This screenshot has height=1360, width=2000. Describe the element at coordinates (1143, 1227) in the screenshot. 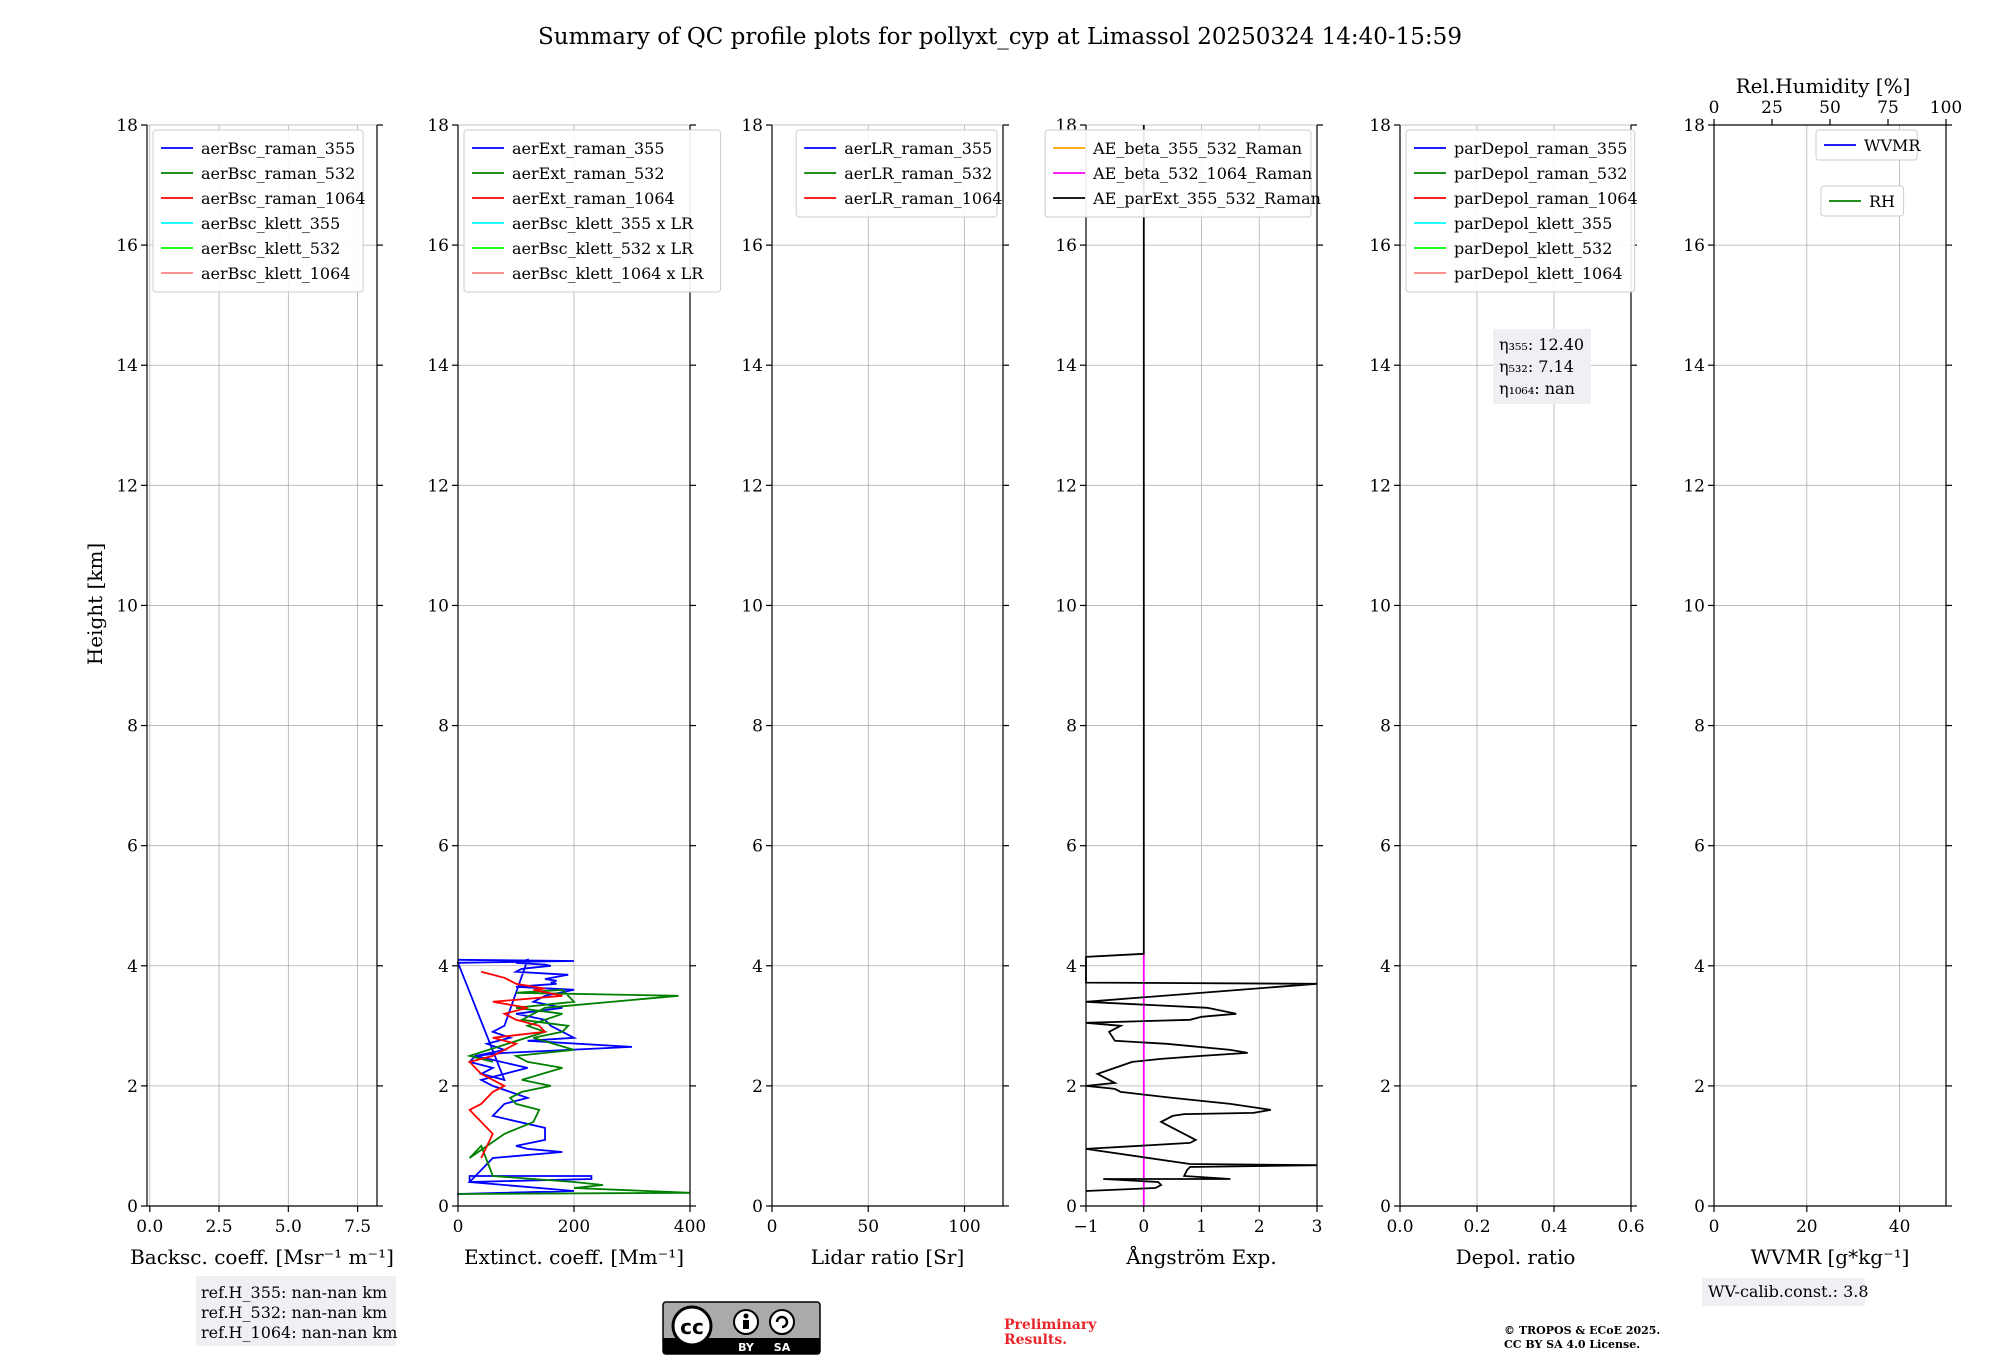

I see `x-tick-label: 0` at that location.